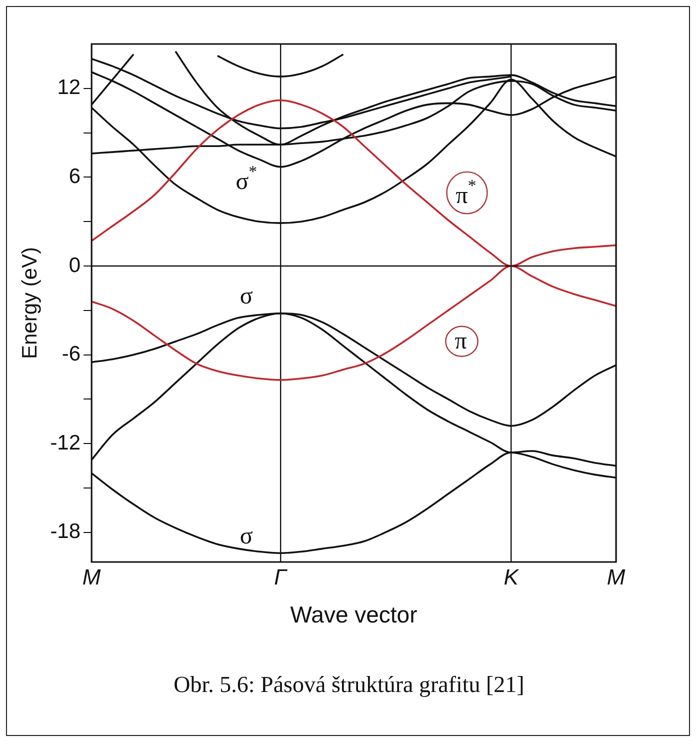 This screenshot has height=744, width=698. What do you see at coordinates (30, 303) in the screenshot?
I see `y-axis-title: Energy (eV)` at bounding box center [30, 303].